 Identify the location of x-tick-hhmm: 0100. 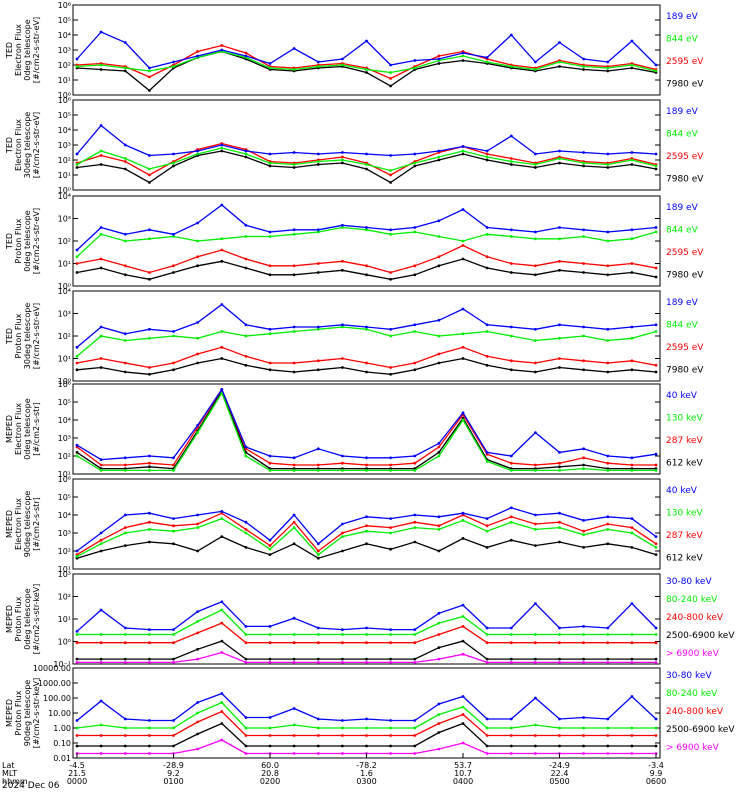
(173, 781).